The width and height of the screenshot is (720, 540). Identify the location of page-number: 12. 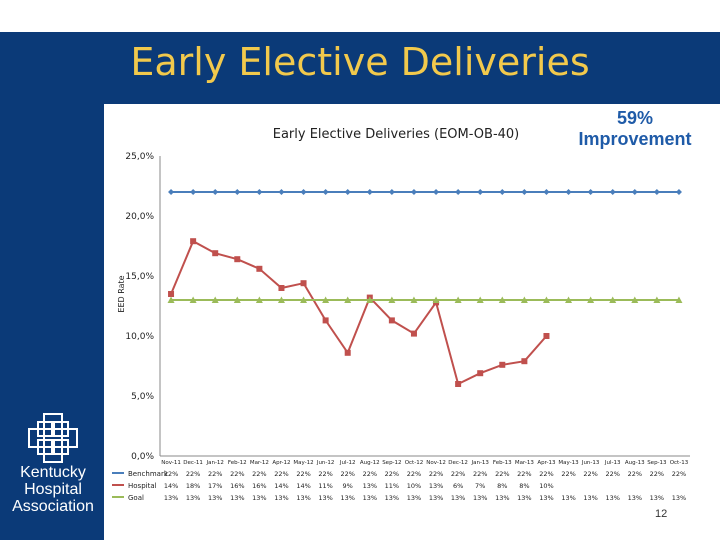
(661, 514).